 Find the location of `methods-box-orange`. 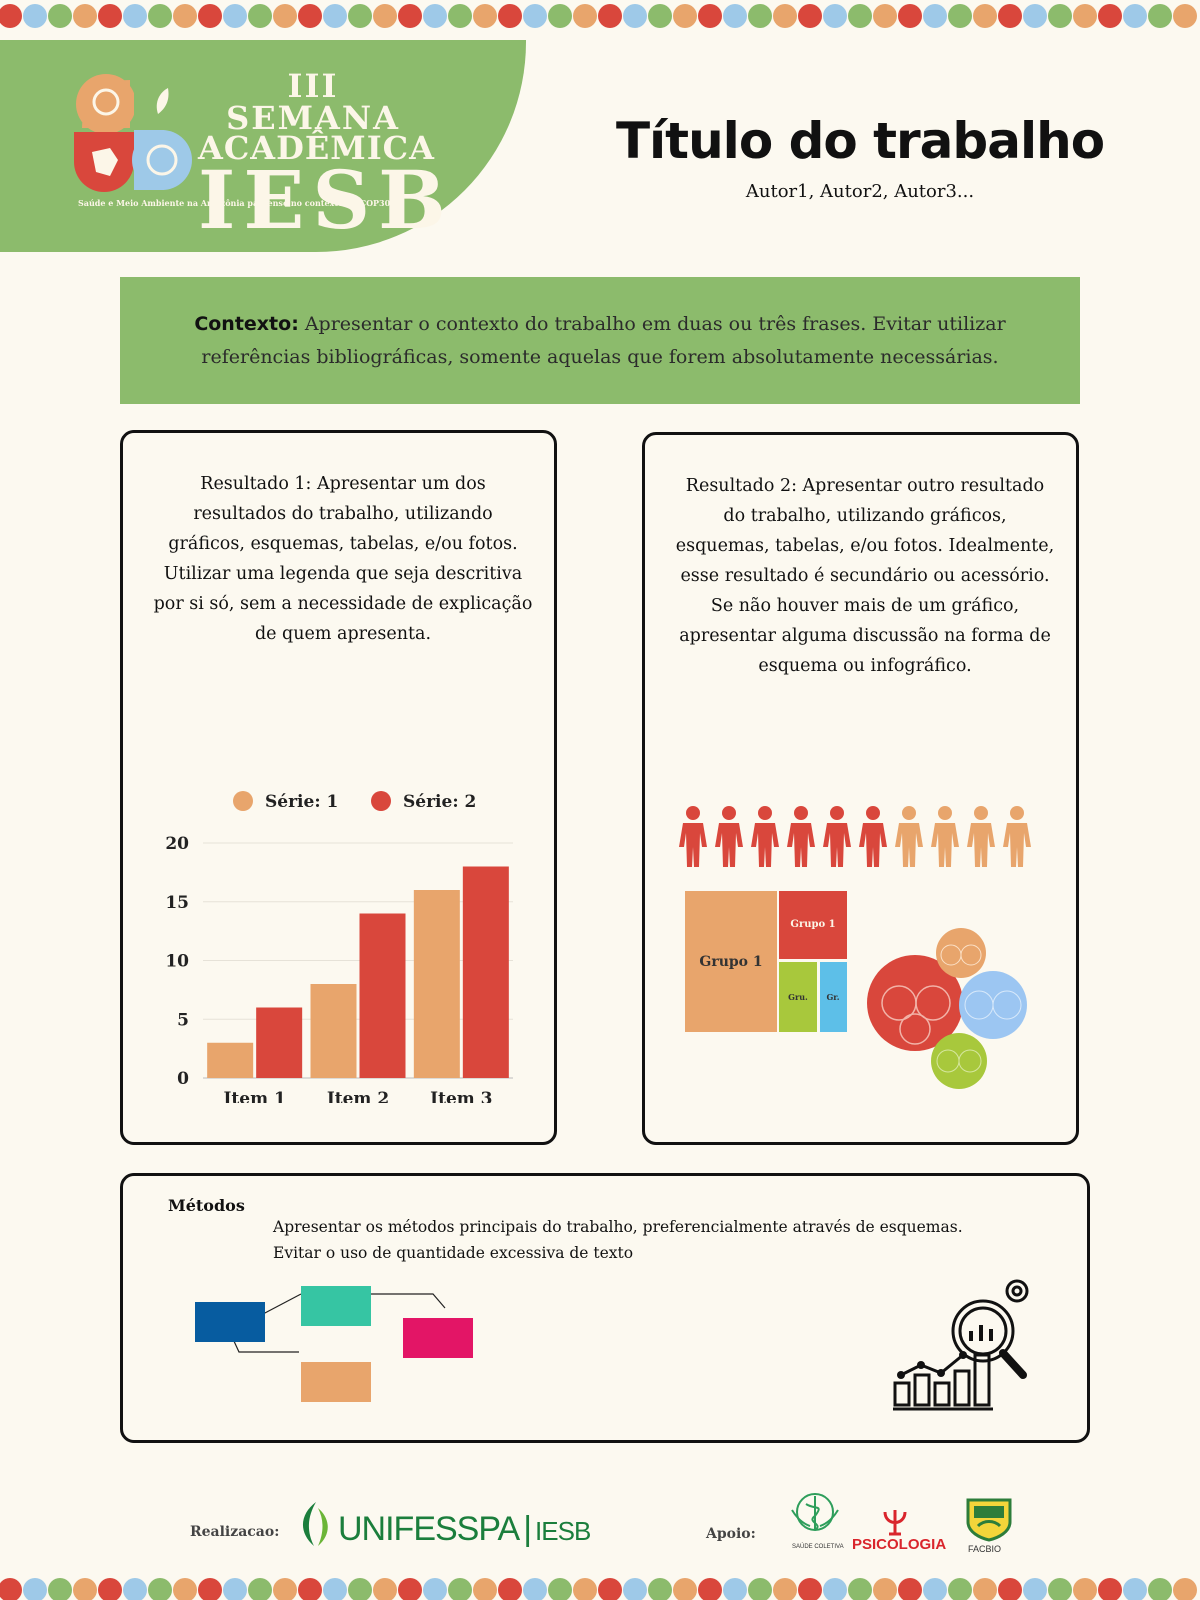

methods-box-orange is located at coordinates (336, 1382).